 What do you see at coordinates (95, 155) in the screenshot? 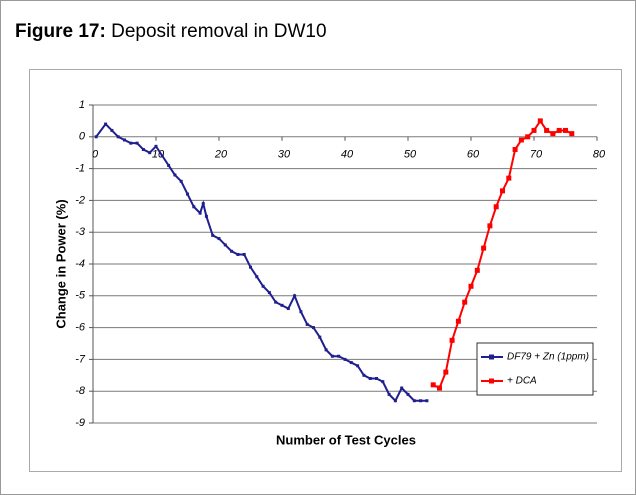
I see `x-tick-label: 0` at bounding box center [95, 155].